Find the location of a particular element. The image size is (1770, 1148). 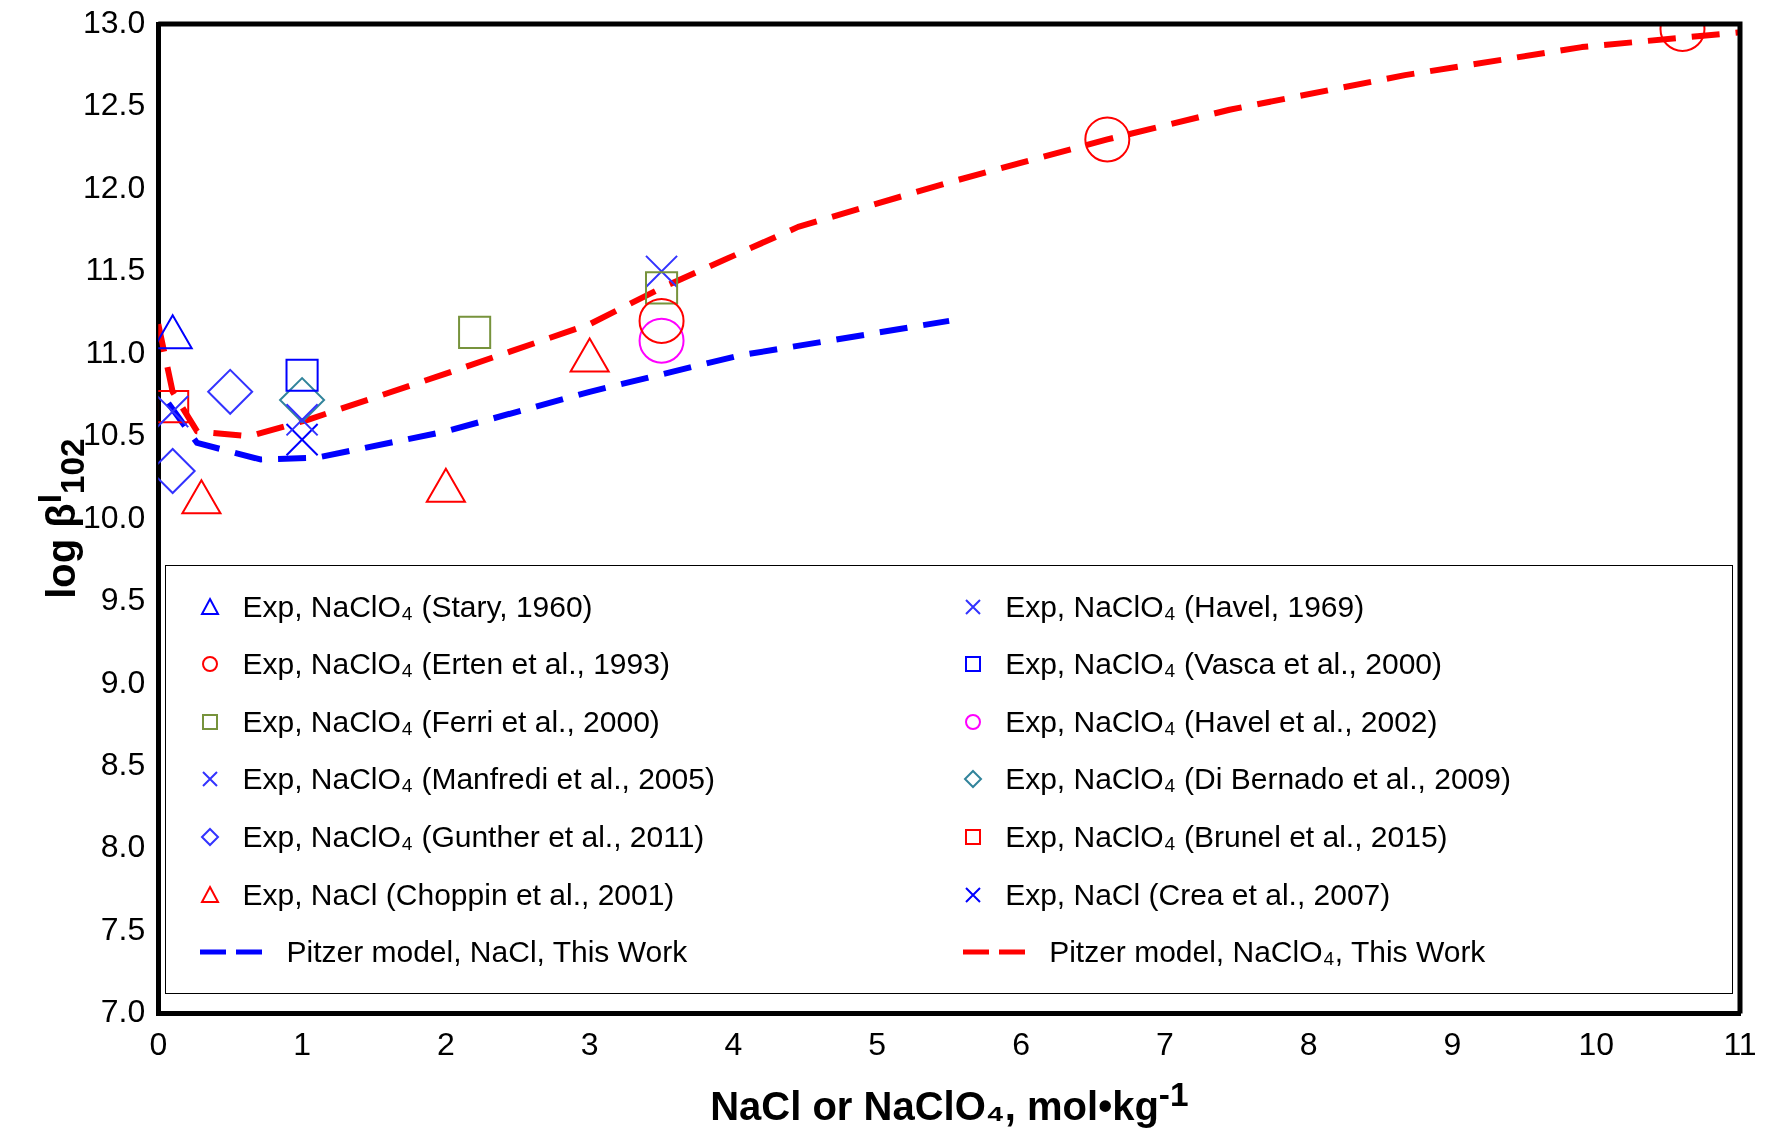

legend-label: Pitzer model, NaClO₄, This Work is located at coordinates (1267, 952).